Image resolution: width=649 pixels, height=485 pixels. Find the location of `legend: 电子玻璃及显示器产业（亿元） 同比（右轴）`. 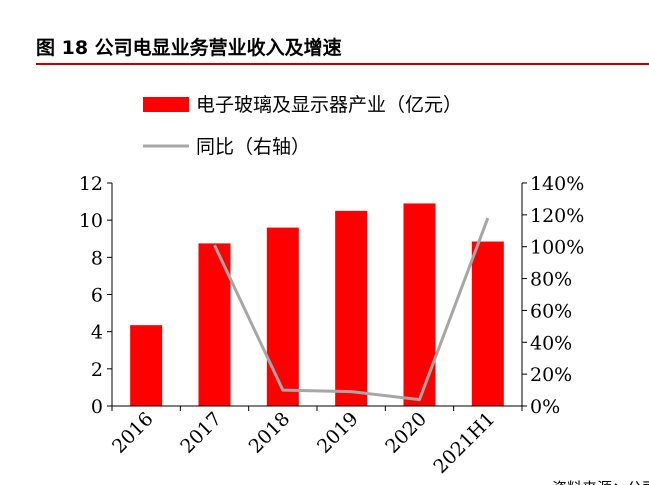

legend: 电子玻璃及显示器产业（亿元） 同比（右轴） is located at coordinates (302, 126).